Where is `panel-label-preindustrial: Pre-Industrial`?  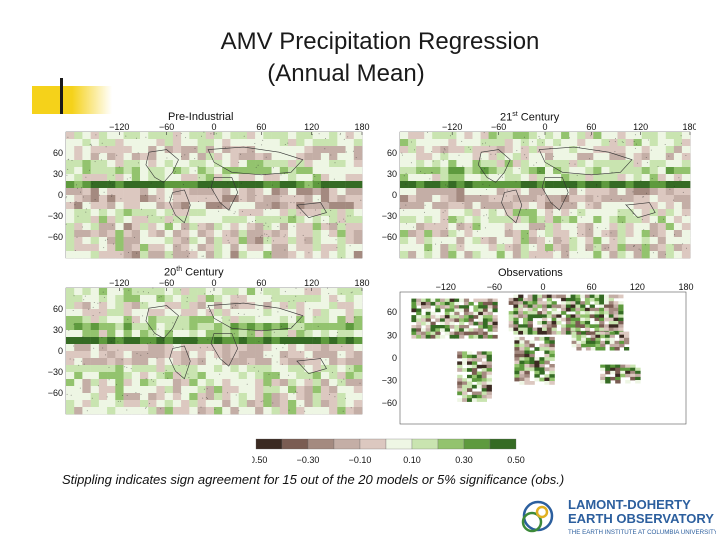
panel-label-preindustrial: Pre-Industrial is located at coordinates (201, 117).